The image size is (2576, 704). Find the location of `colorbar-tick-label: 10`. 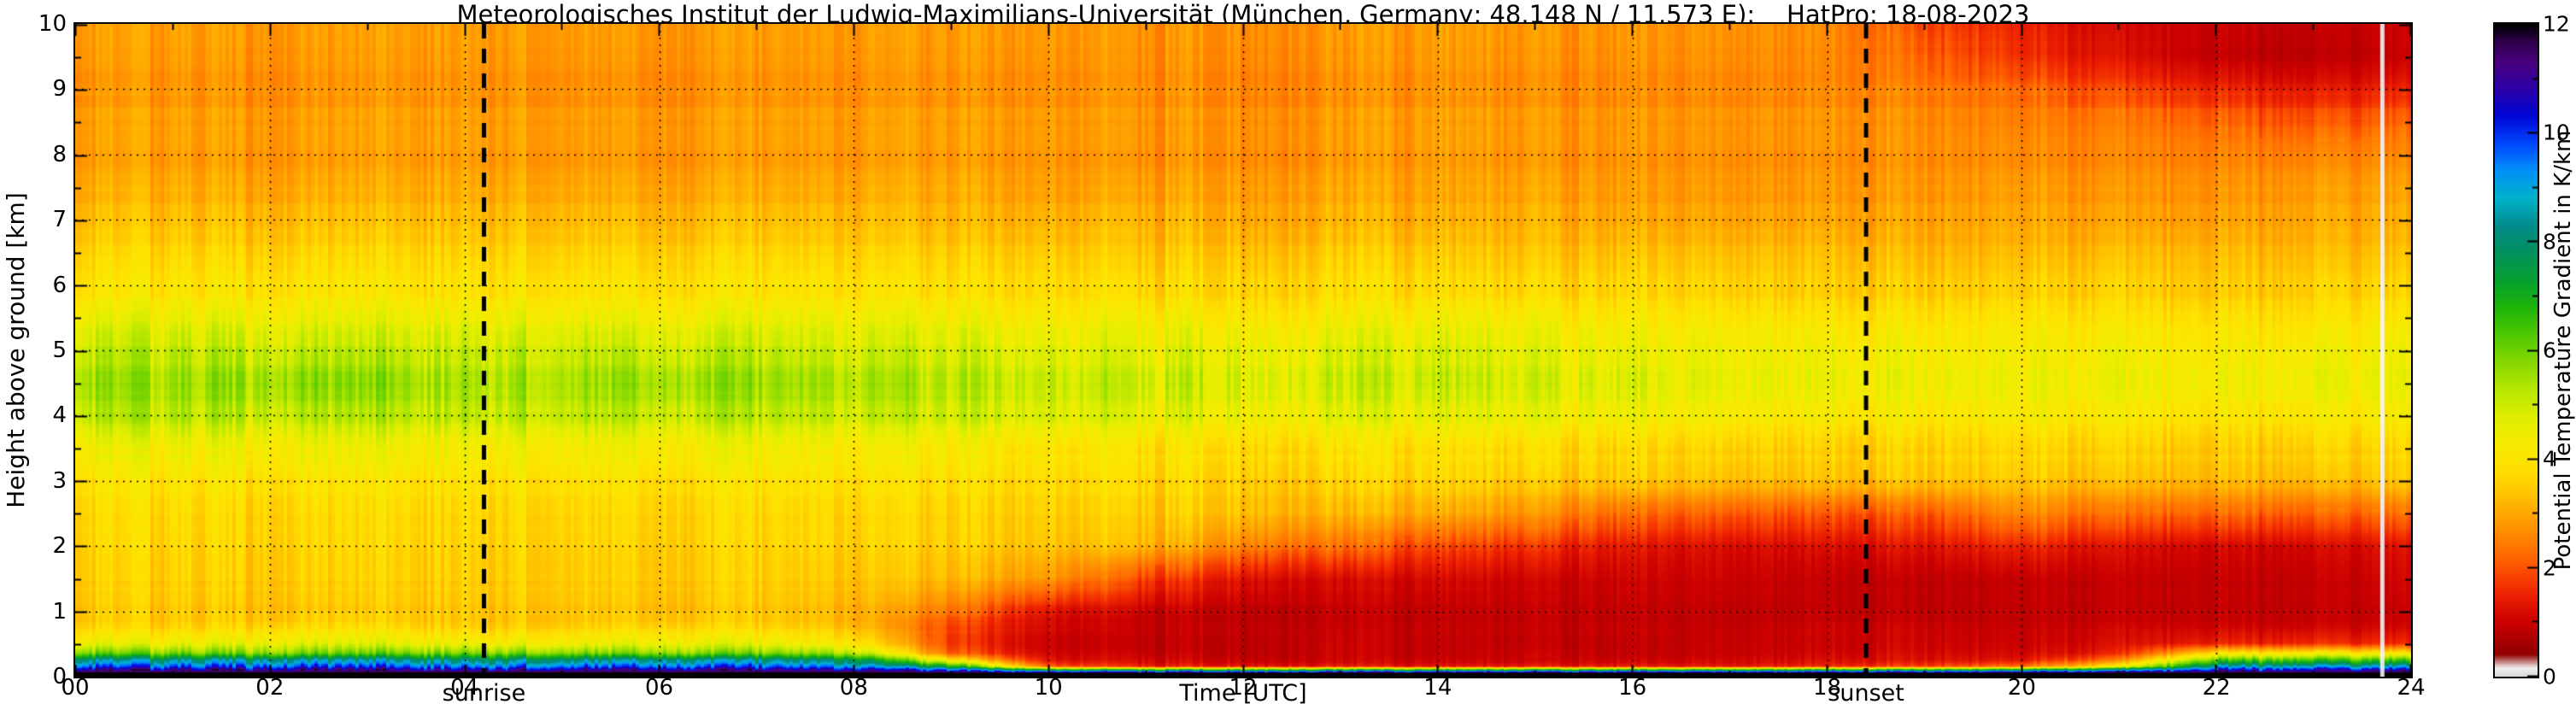

colorbar-tick-label: 10 is located at coordinates (2556, 132).